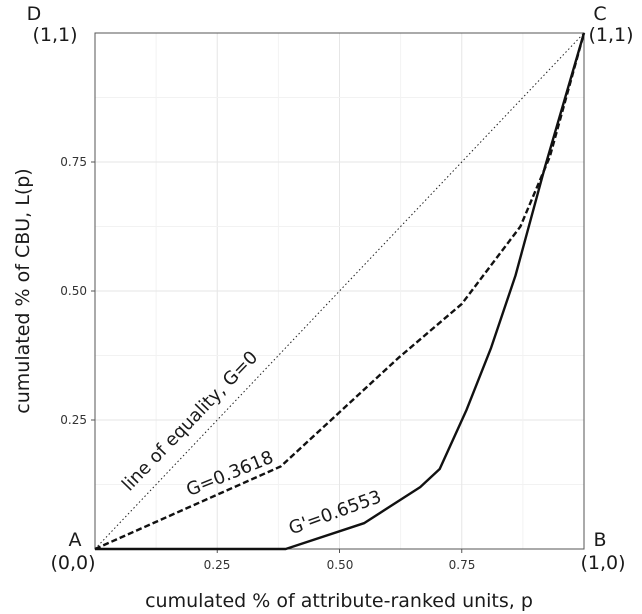  Describe the element at coordinates (73, 291) in the screenshot. I see `y-tick-label: 0.50` at that location.